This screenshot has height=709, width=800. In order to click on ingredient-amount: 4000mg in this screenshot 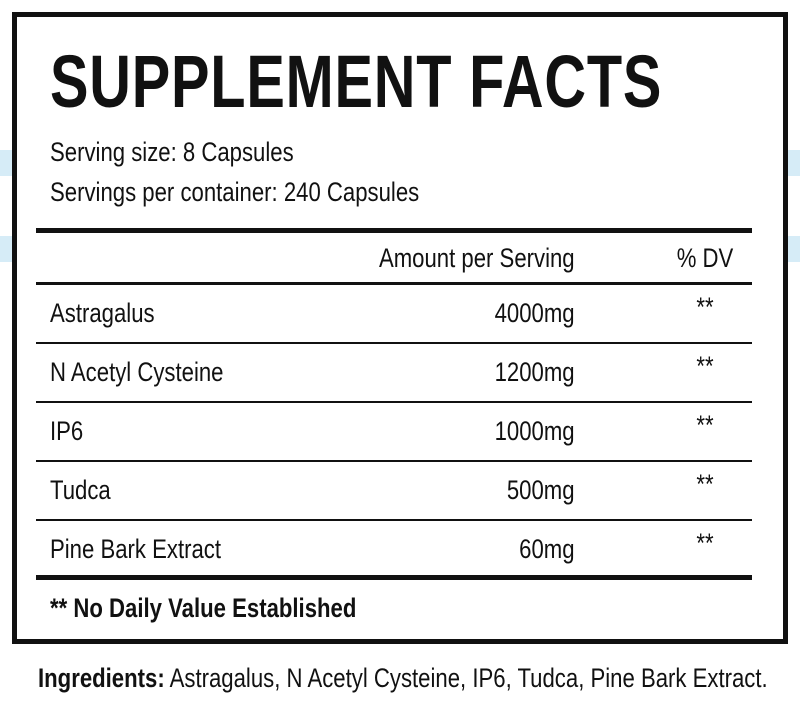, I will do `click(534, 313)`.